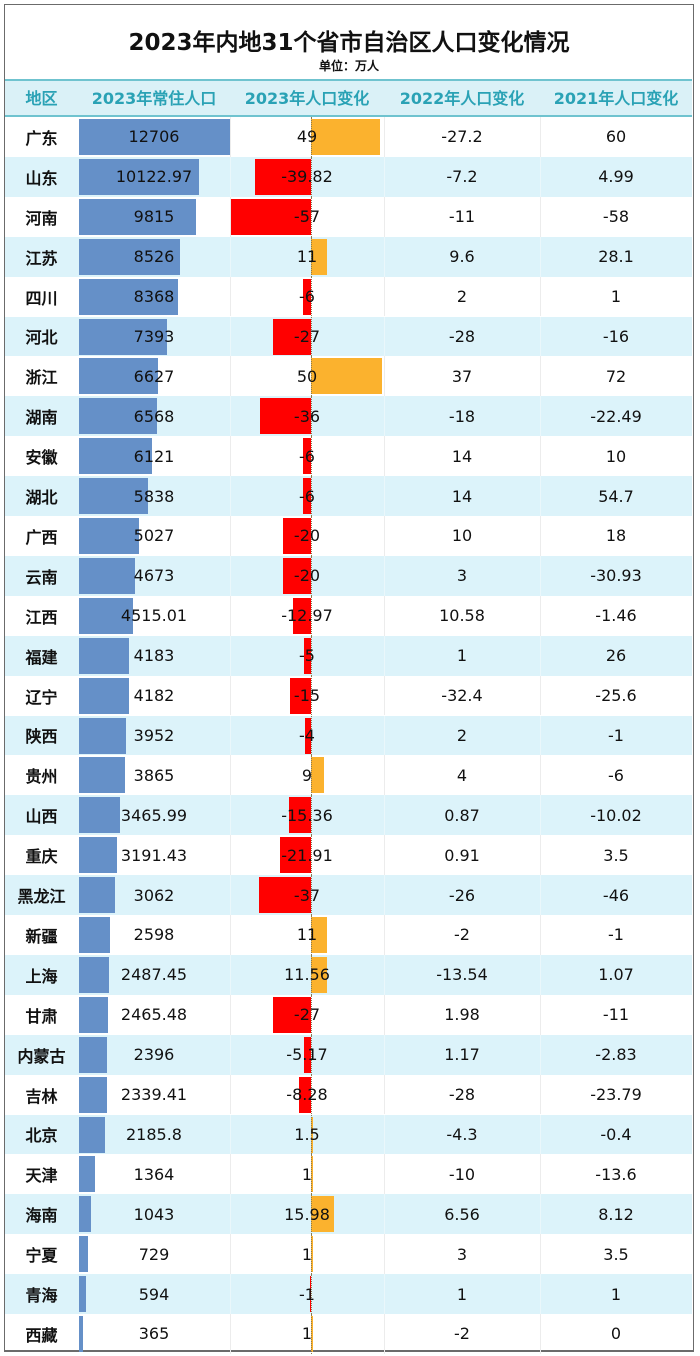 The width and height of the screenshot is (700, 1356). Describe the element at coordinates (462, 496) in the screenshot. I see `change-2022-value: 14` at that location.